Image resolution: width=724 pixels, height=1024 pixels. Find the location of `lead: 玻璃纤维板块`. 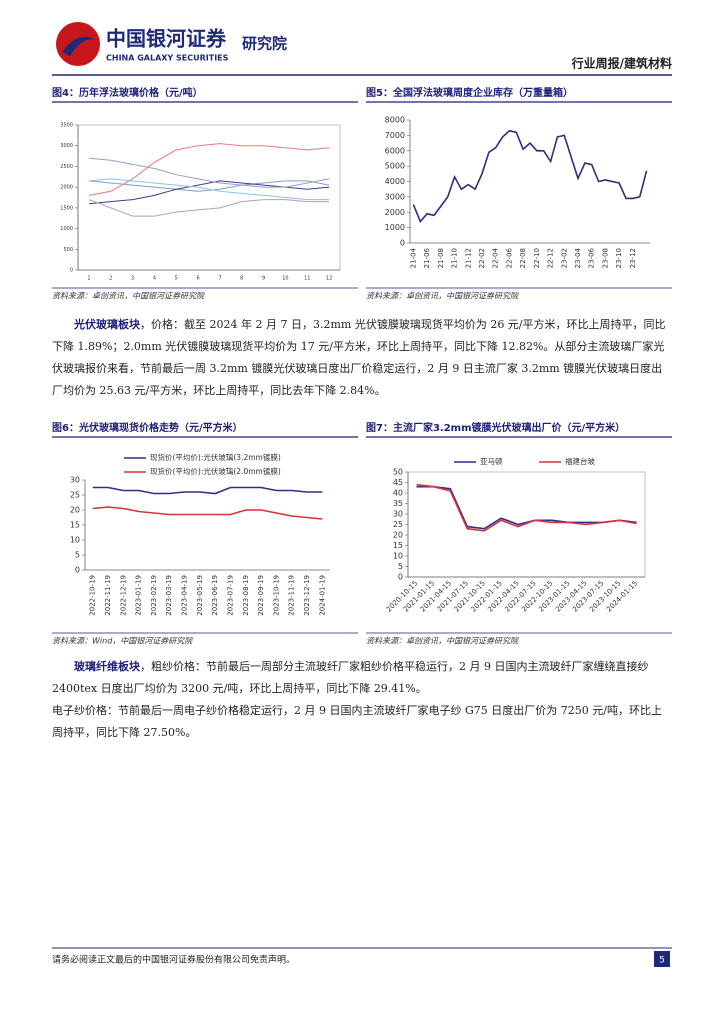

lead: 玻璃纤维板块 is located at coordinates (107, 666).